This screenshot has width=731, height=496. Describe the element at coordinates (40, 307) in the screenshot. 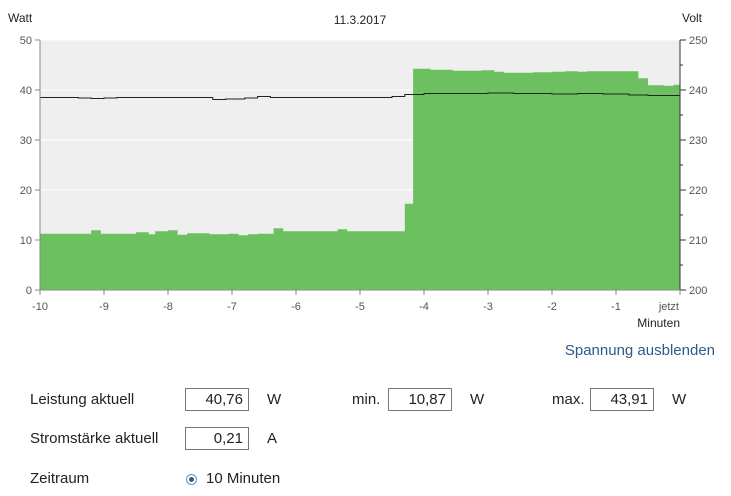

I see `x-tick-label-0: -10` at that location.